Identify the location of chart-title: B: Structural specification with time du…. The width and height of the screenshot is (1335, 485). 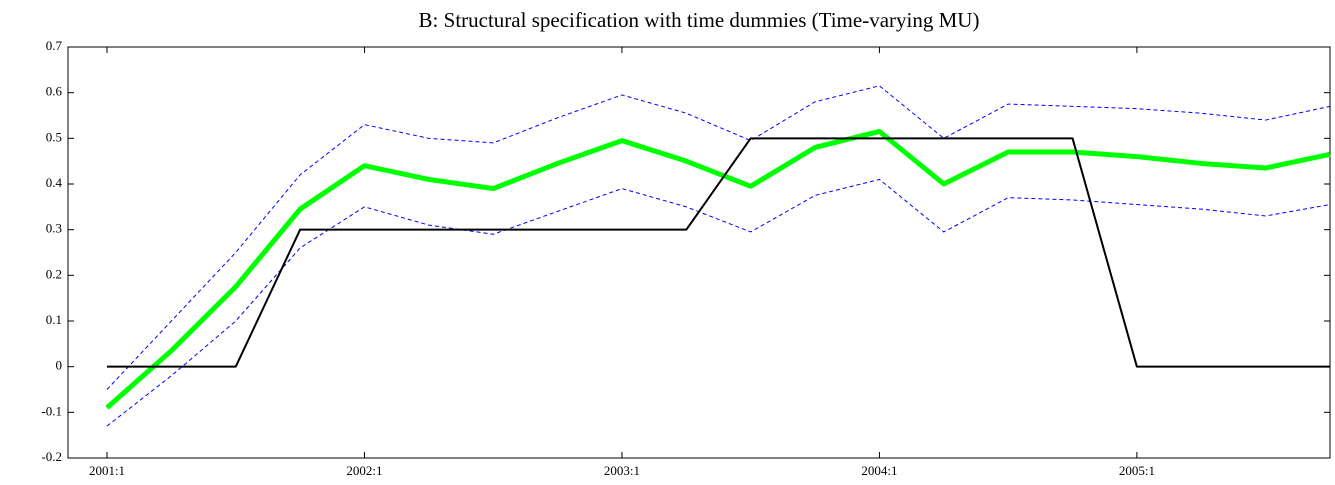
(699, 20).